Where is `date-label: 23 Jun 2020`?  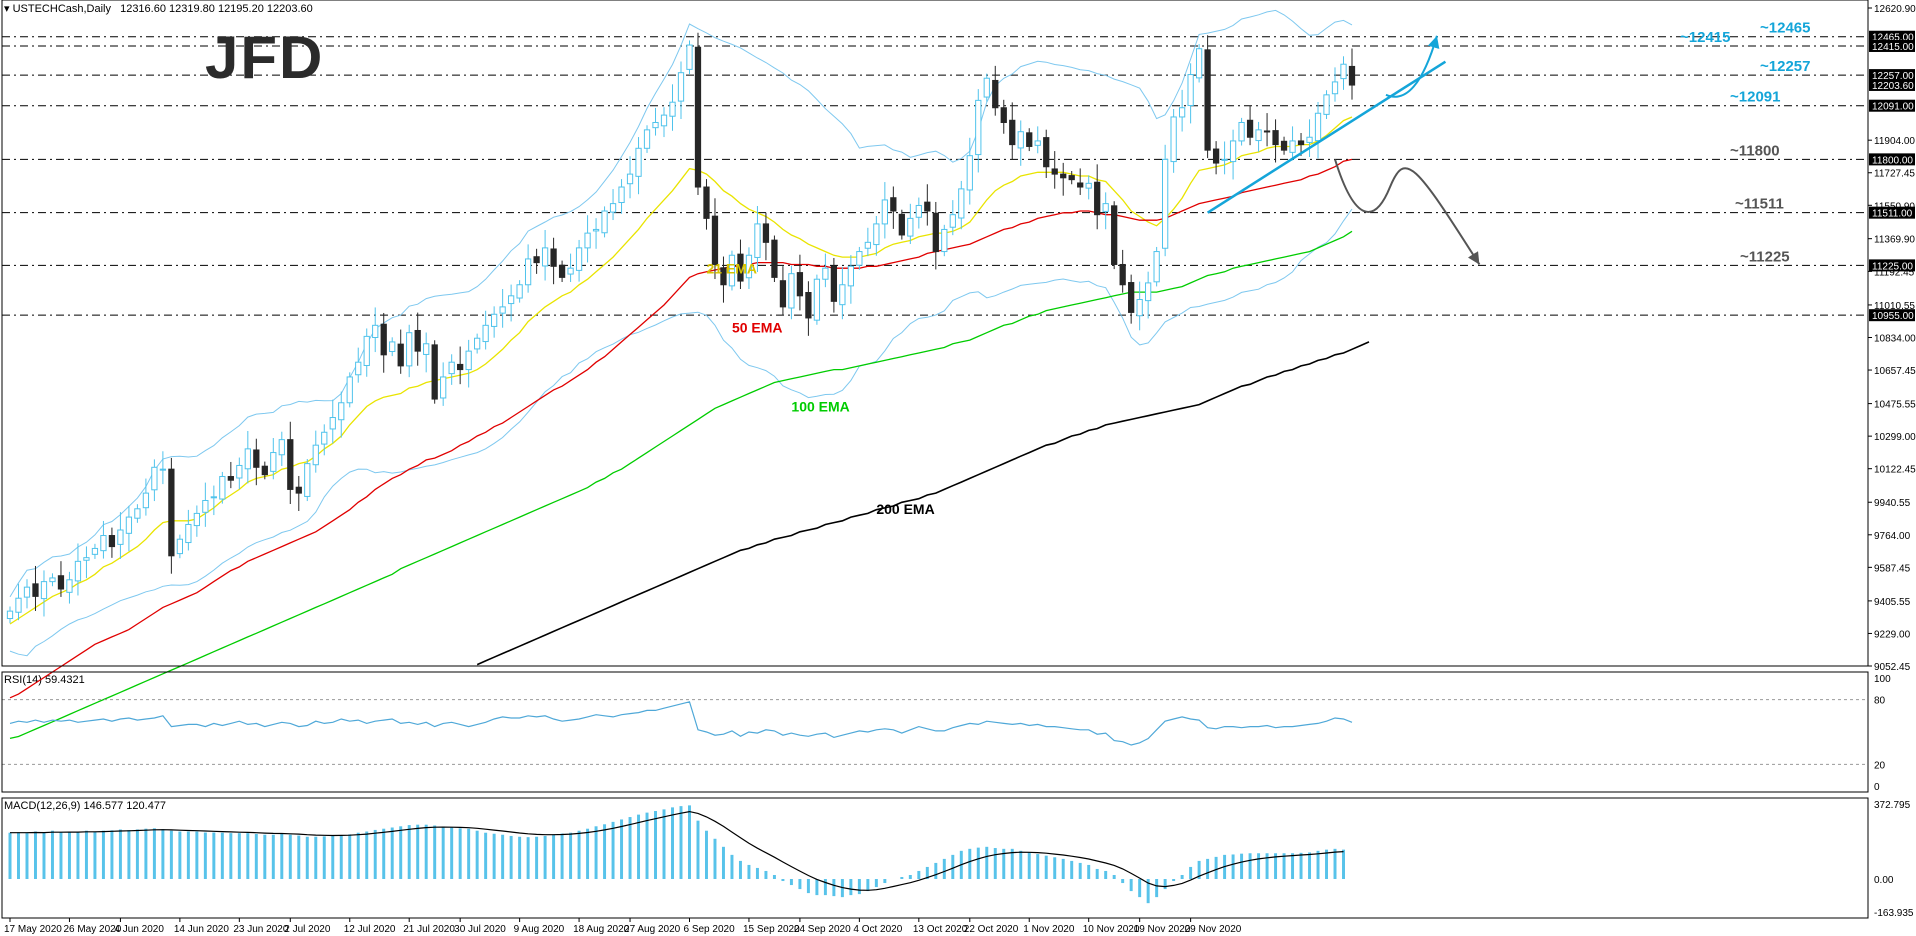 date-label: 23 Jun 2020 is located at coordinates (260, 929).